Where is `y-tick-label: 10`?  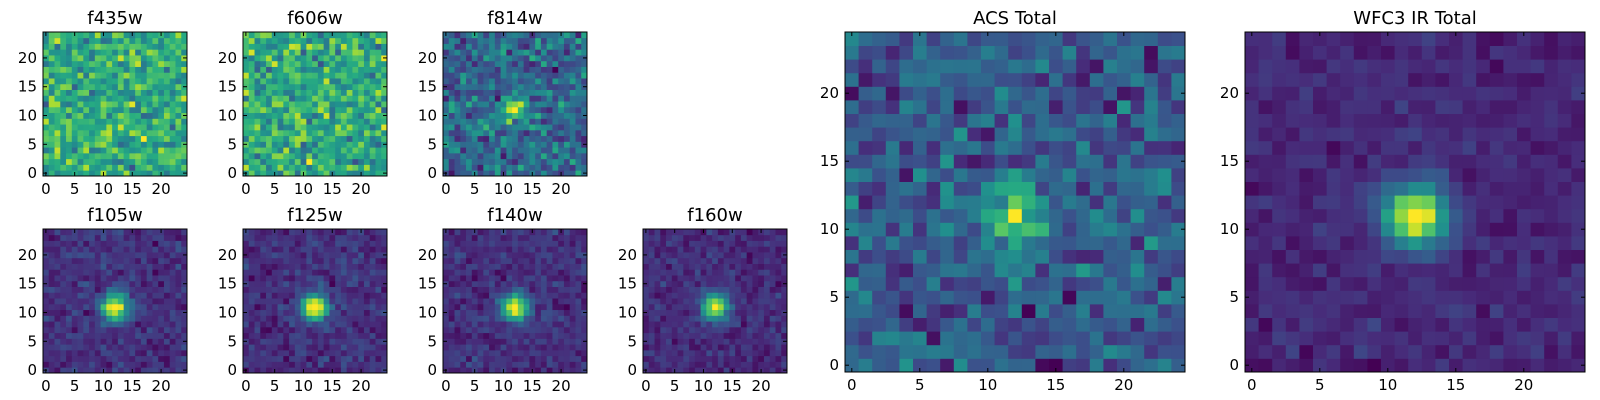
y-tick-label: 10 is located at coordinates (427, 313).